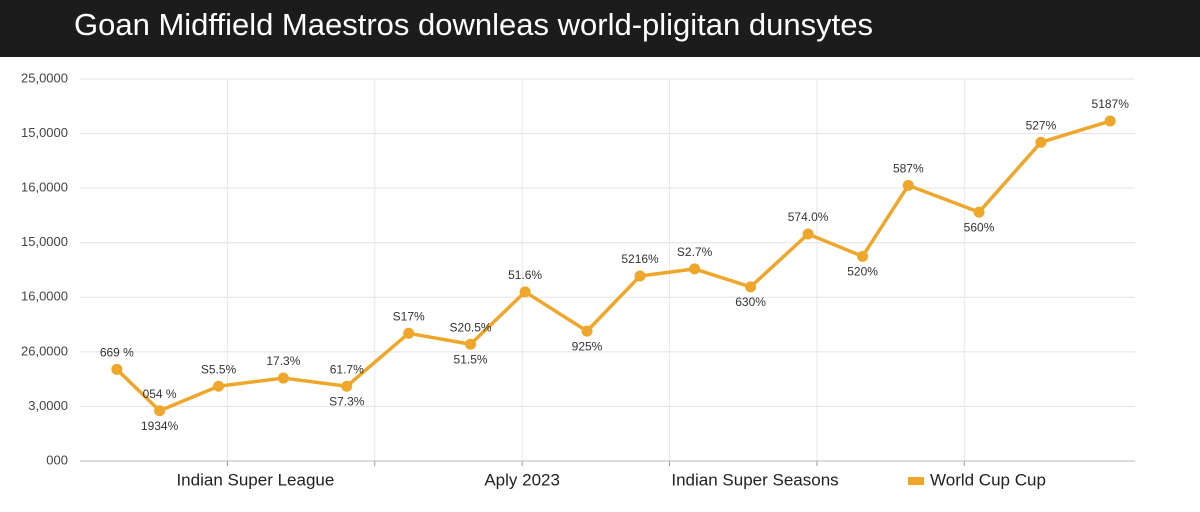 This screenshot has height=512, width=1200. What do you see at coordinates (347, 369) in the screenshot?
I see `point-annotation: 61.7%` at bounding box center [347, 369].